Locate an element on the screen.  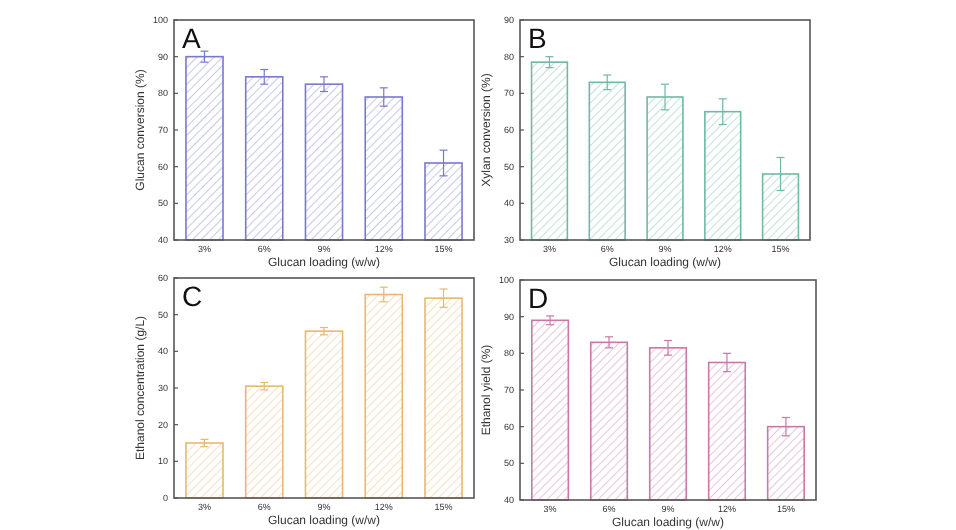
chart-title: B is located at coordinates (537, 38).